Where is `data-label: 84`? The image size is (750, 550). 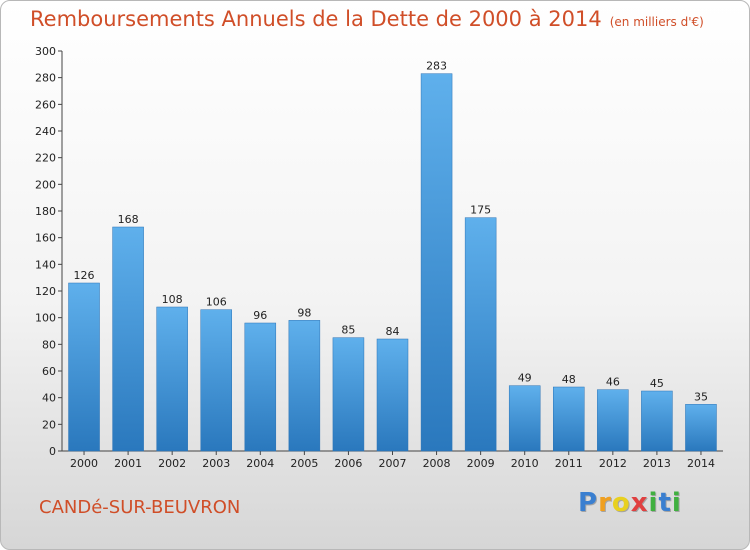
data-label: 84 is located at coordinates (393, 331).